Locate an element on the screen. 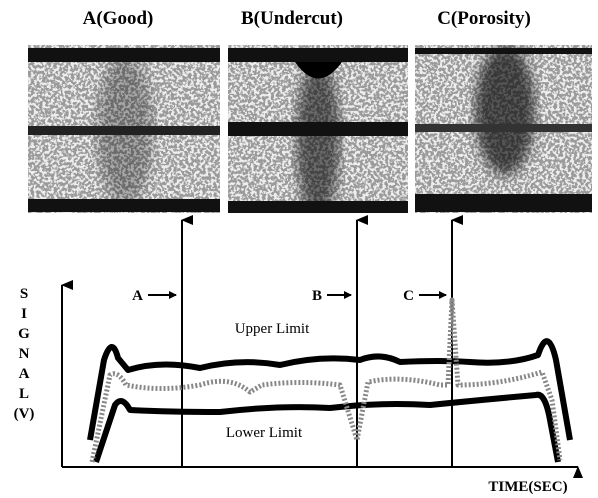 The image size is (598, 498). panel-title: C(Porosity) is located at coordinates (484, 18).